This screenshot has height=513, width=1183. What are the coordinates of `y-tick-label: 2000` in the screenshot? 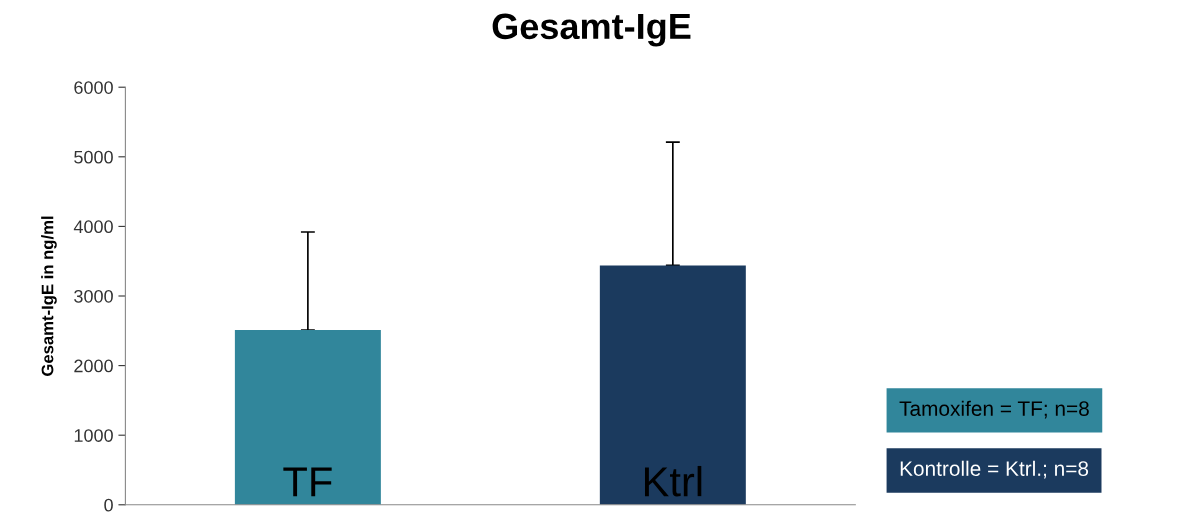 It's located at (93, 366).